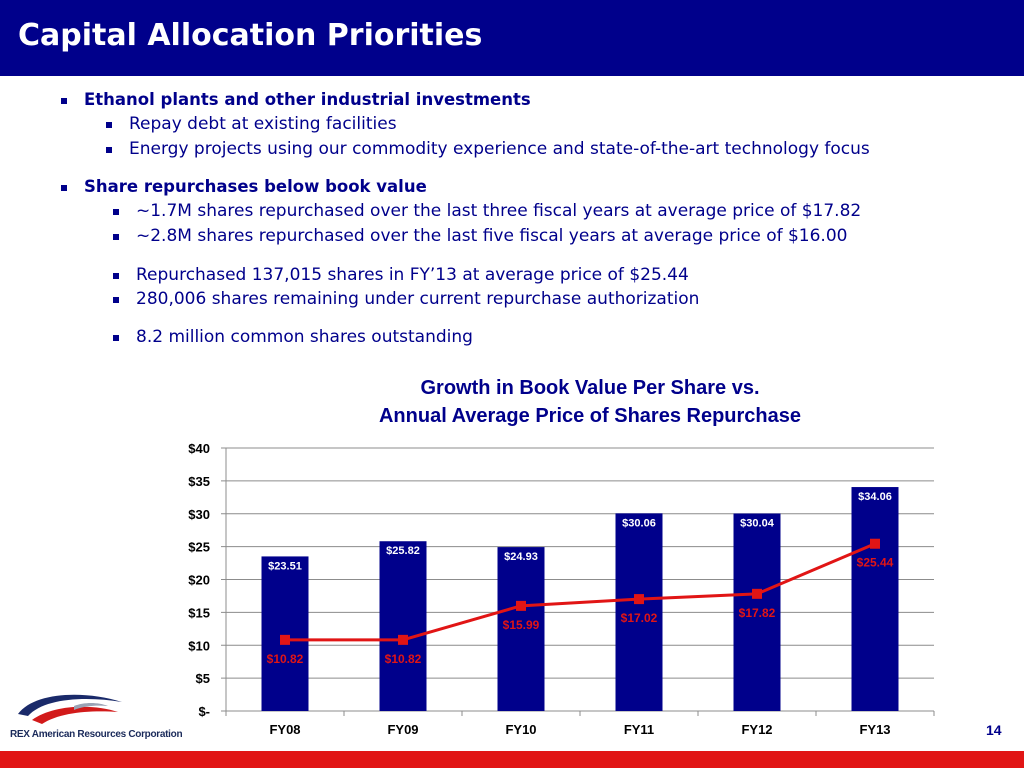  What do you see at coordinates (757, 593) in the screenshot?
I see `line-point-fy12` at bounding box center [757, 593].